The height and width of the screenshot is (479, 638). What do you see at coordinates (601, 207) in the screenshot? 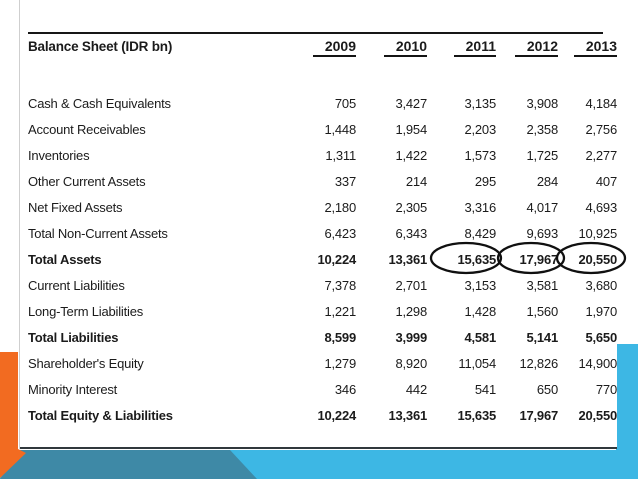
I see `row-value: 4,693` at bounding box center [601, 207].